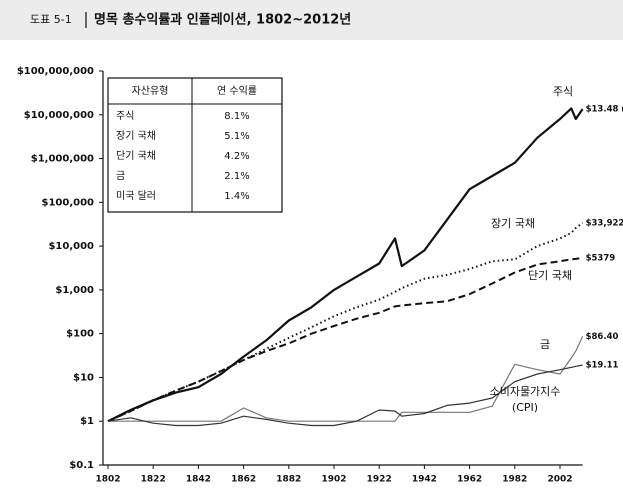 This screenshot has height=497, width=623. I want to click on x-tick-label: 1822, so click(153, 480).